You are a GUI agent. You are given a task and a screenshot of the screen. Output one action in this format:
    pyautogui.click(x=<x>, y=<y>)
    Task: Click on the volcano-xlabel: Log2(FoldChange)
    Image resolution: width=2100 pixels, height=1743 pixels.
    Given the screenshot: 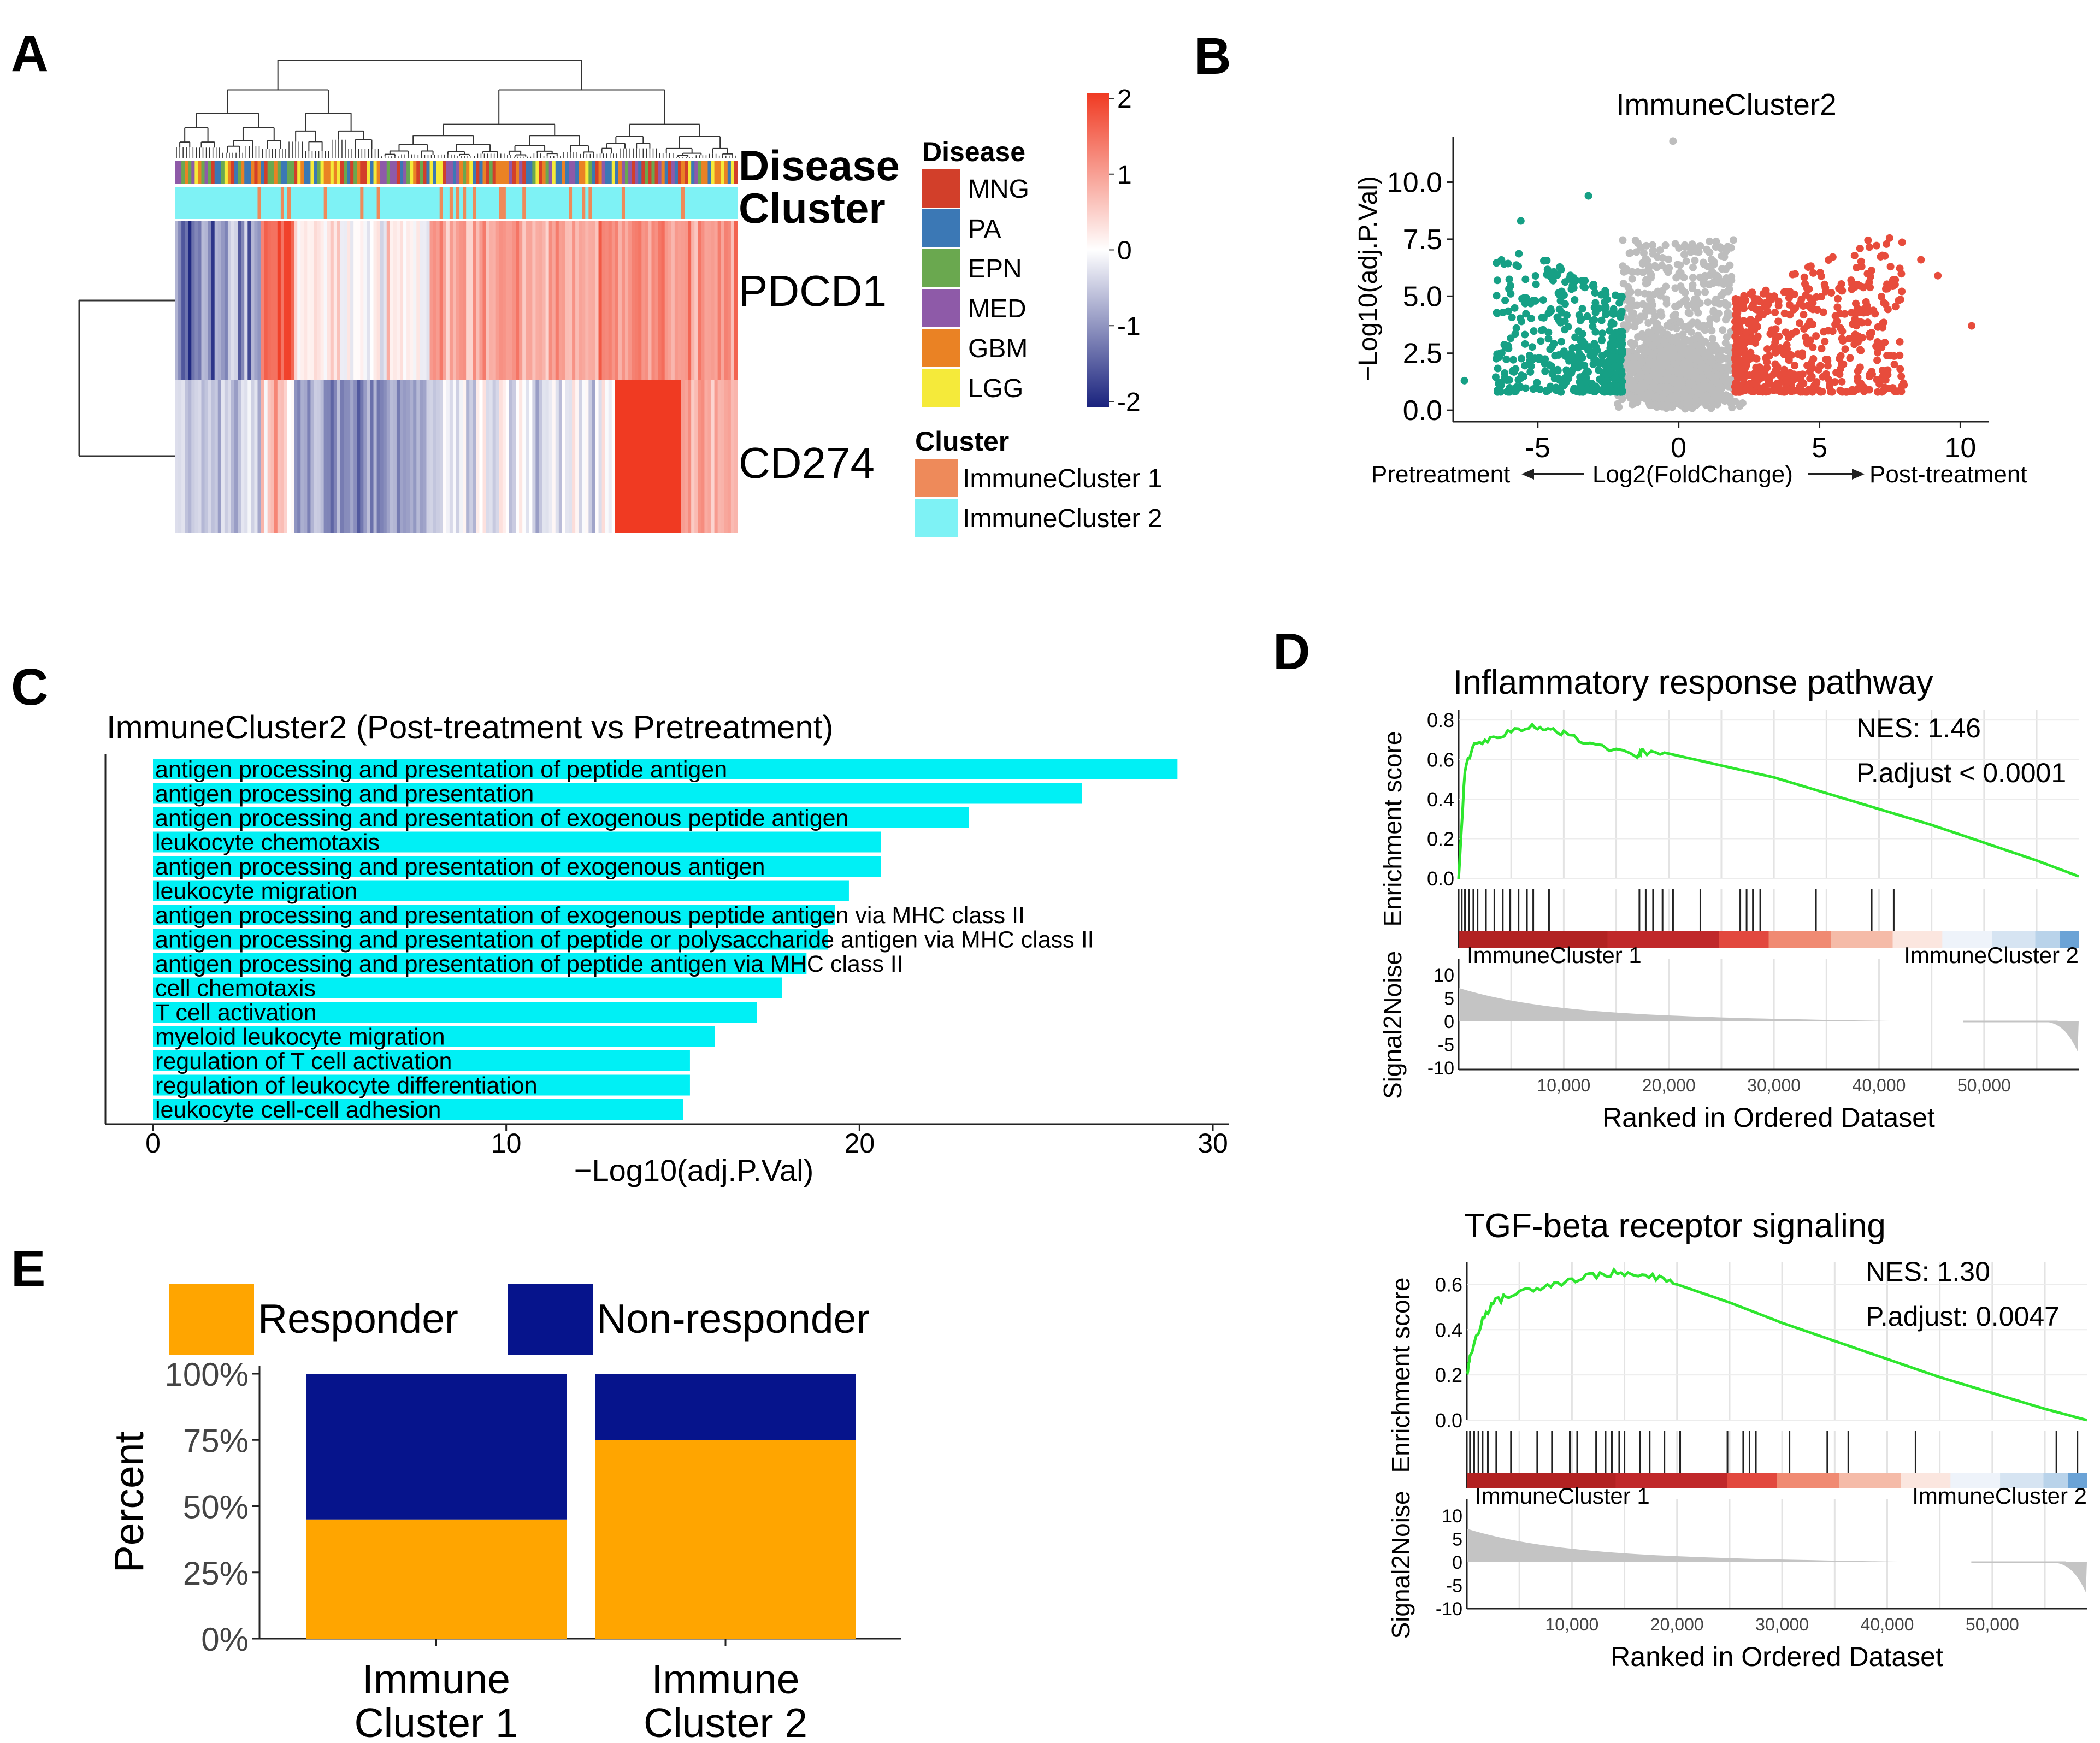 What is the action you would take?
    pyautogui.click(x=1692, y=474)
    